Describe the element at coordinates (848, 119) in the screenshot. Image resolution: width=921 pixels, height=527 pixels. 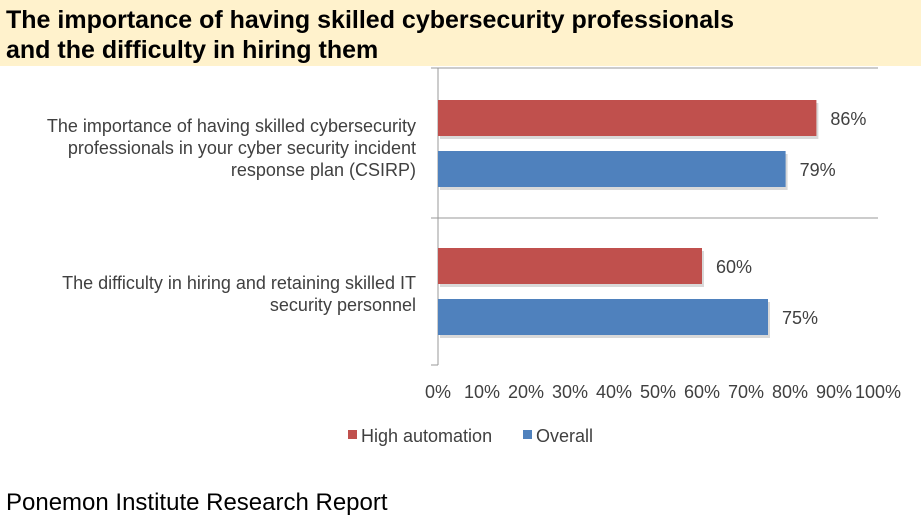
I see `data-label: 86%` at that location.